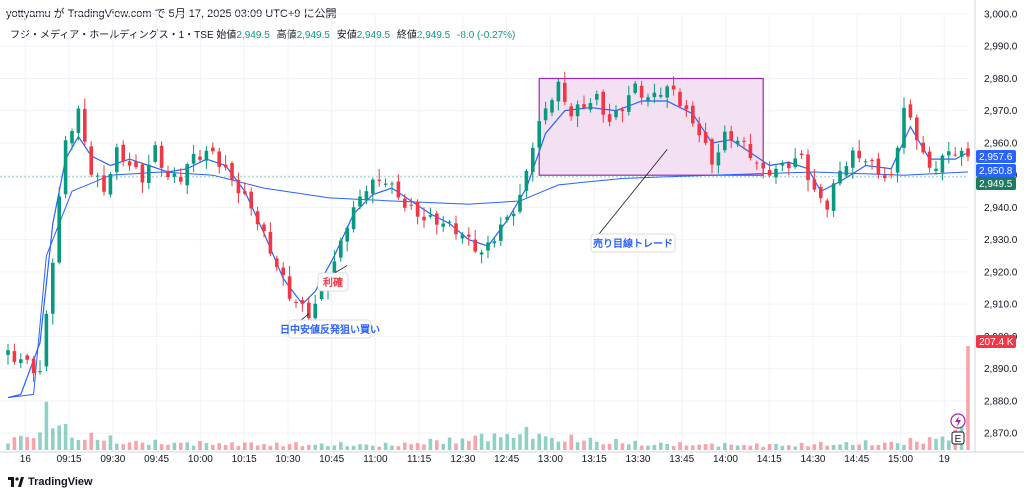 This screenshot has width=1024, height=495. Describe the element at coordinates (856, 459) in the screenshot. I see `x-tick-label: 14:45` at that location.